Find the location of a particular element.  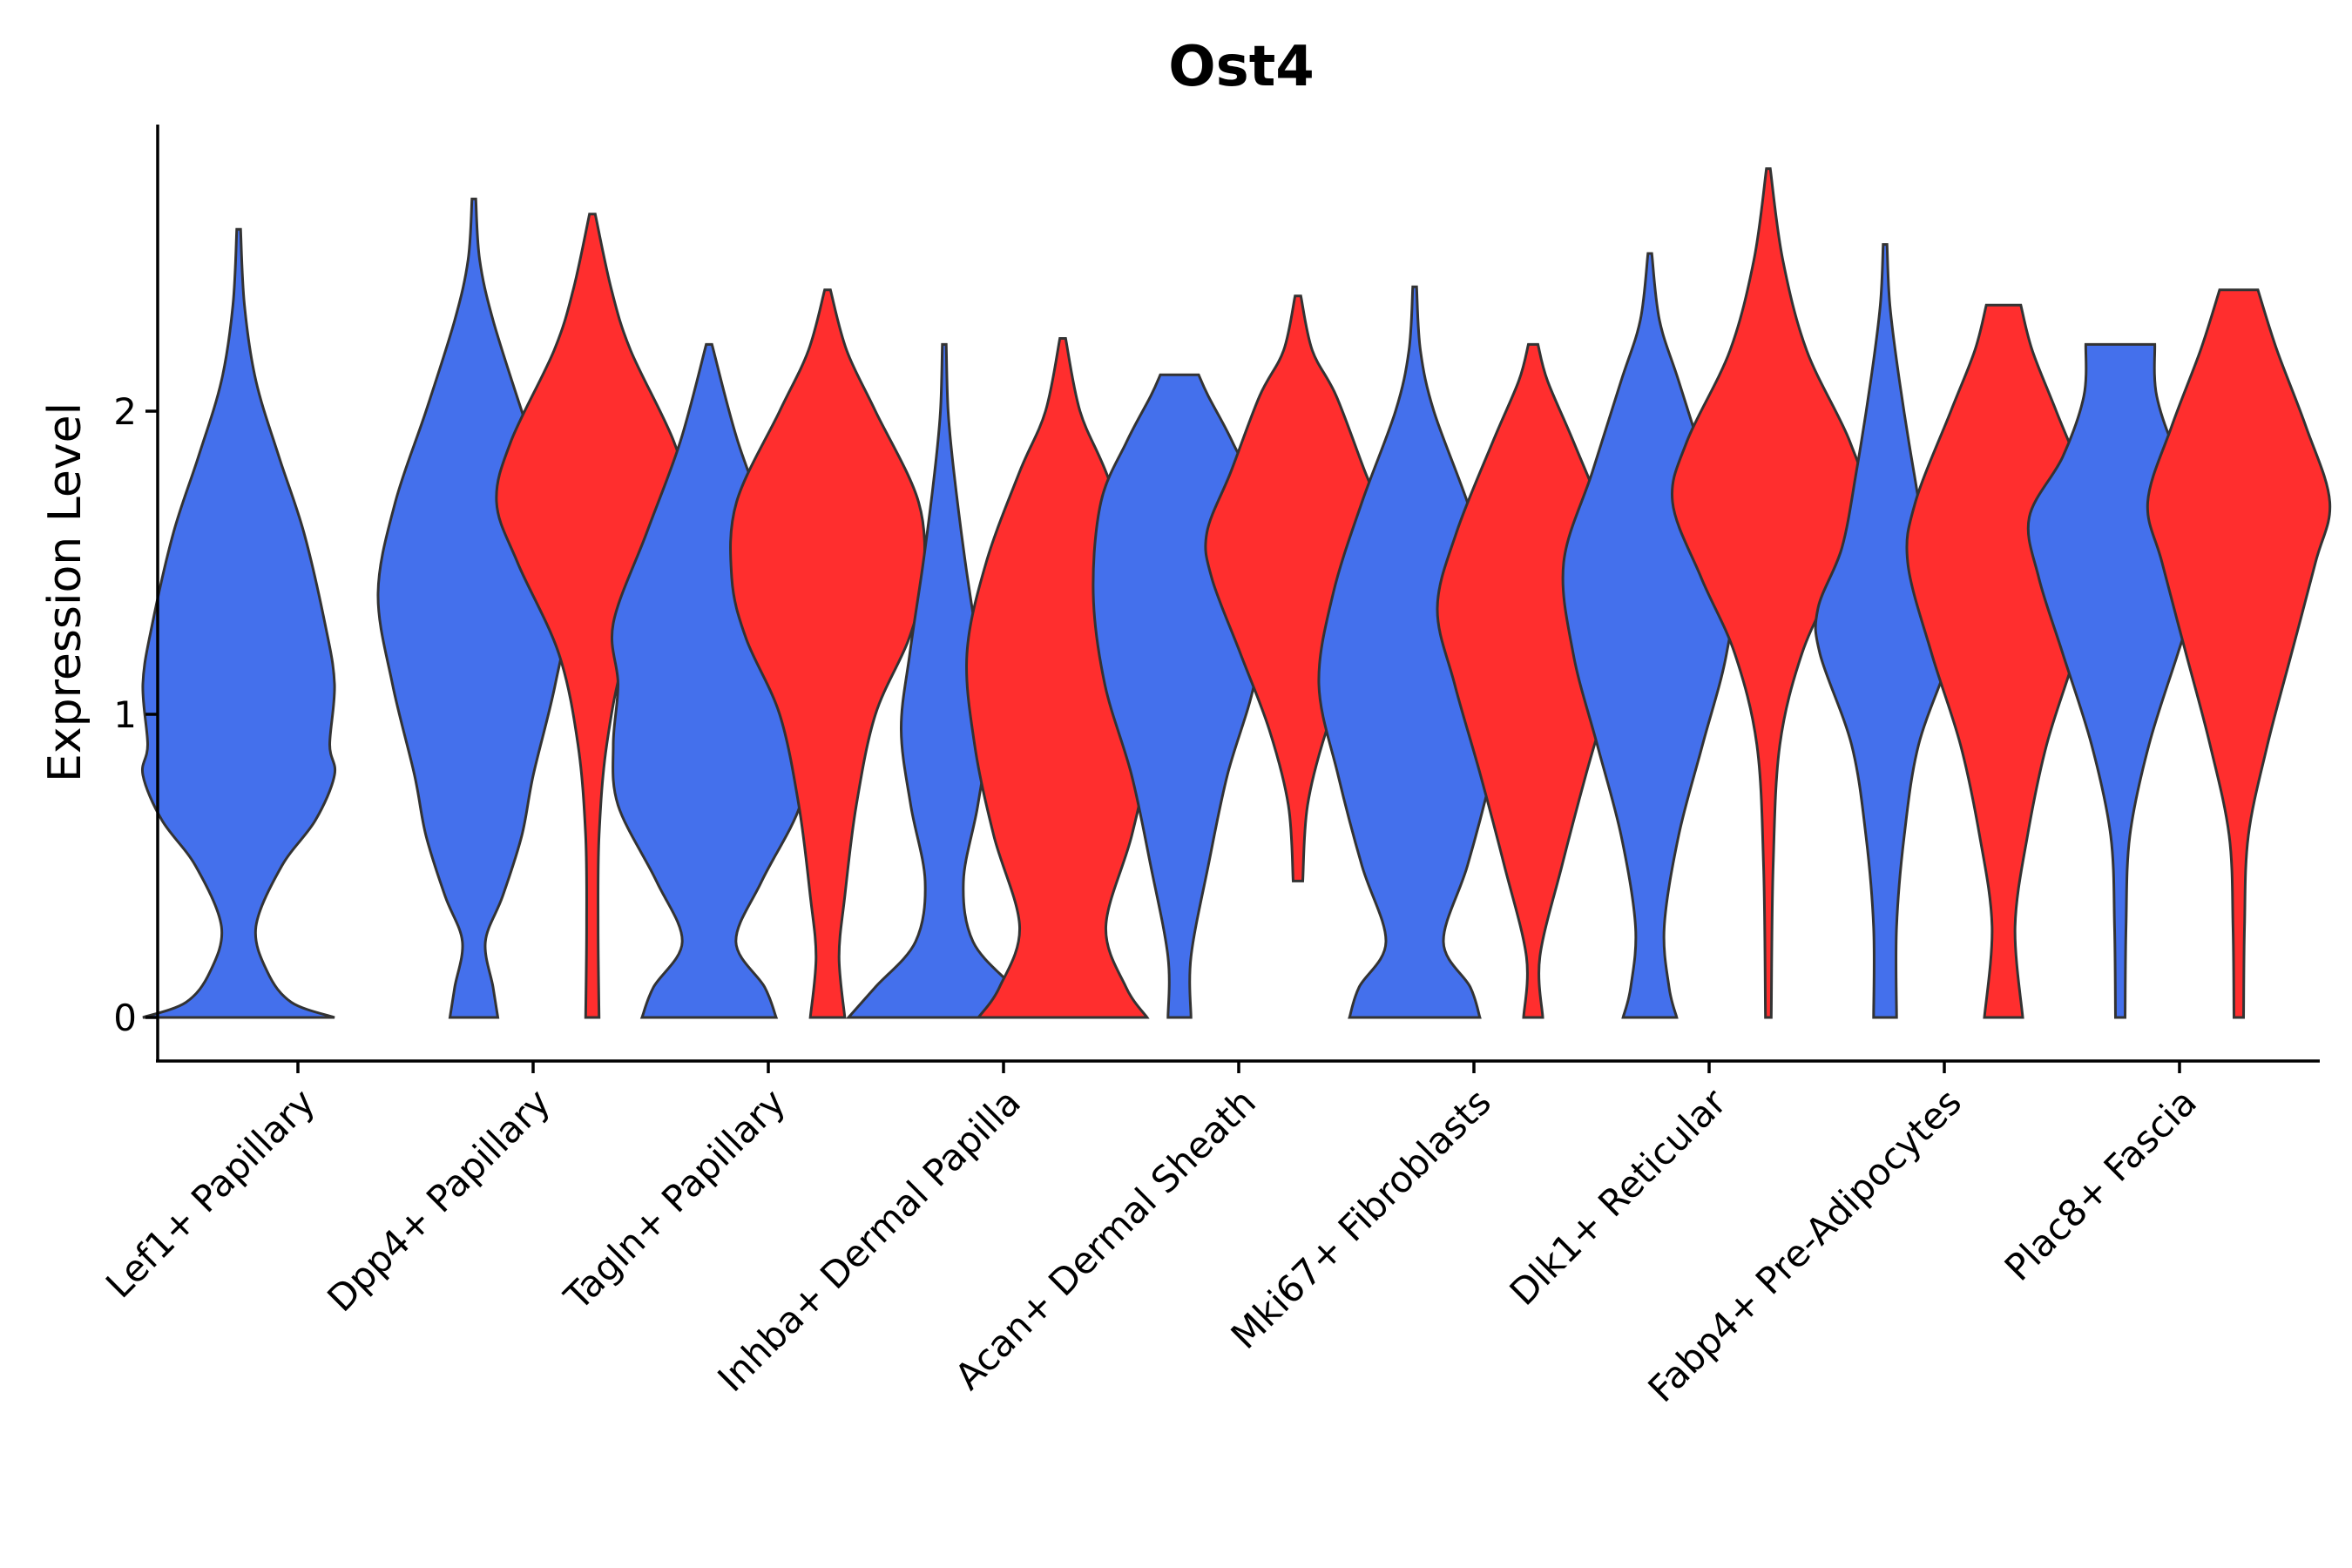

y-tick-label: 2 is located at coordinates (125, 411).